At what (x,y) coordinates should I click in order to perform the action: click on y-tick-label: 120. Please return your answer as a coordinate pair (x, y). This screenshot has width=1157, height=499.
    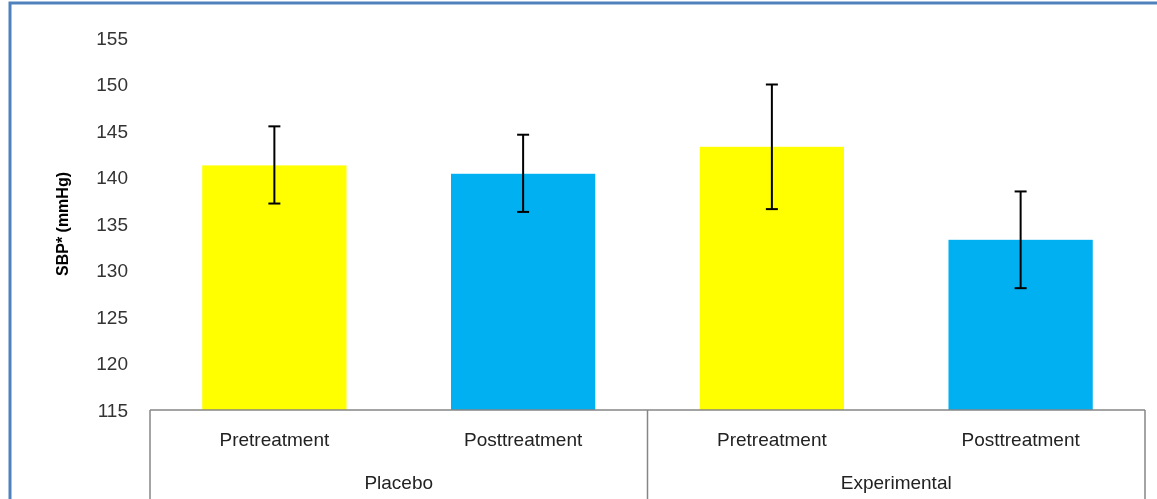
    Looking at the image, I should click on (112, 364).